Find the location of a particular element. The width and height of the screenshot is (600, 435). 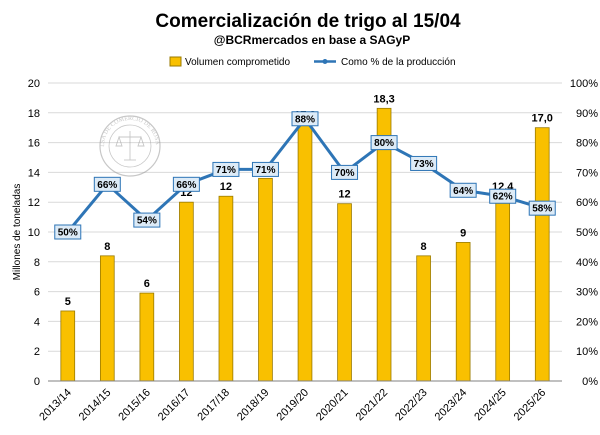

y-tick-label: 10 is located at coordinates (34, 233).